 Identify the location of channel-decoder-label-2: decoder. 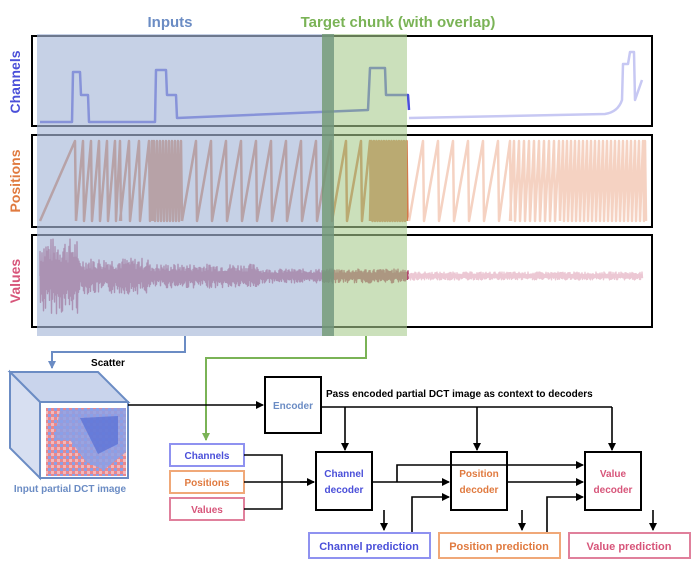
(344, 490).